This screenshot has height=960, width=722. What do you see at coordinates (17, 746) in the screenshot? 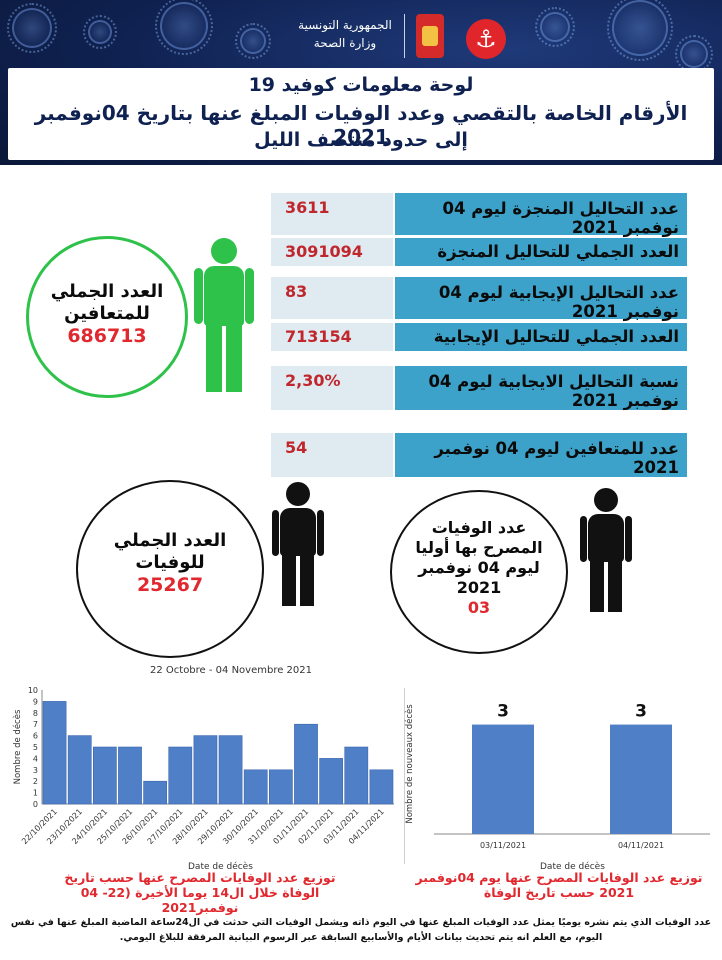
I see `y-axis-title: Nombre de décès` at bounding box center [17, 746].